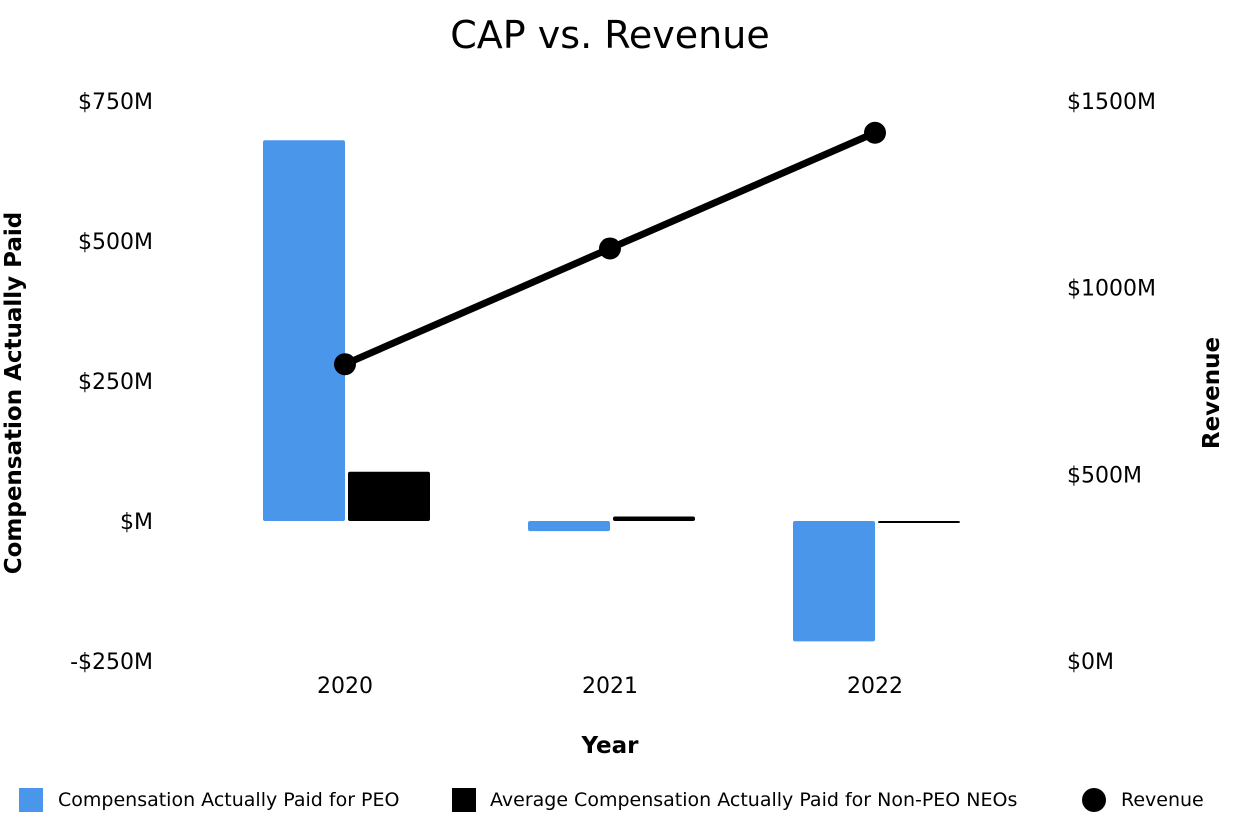 This screenshot has height=816, width=1234. I want to click on bar-non-peo-2022, so click(919, 522).